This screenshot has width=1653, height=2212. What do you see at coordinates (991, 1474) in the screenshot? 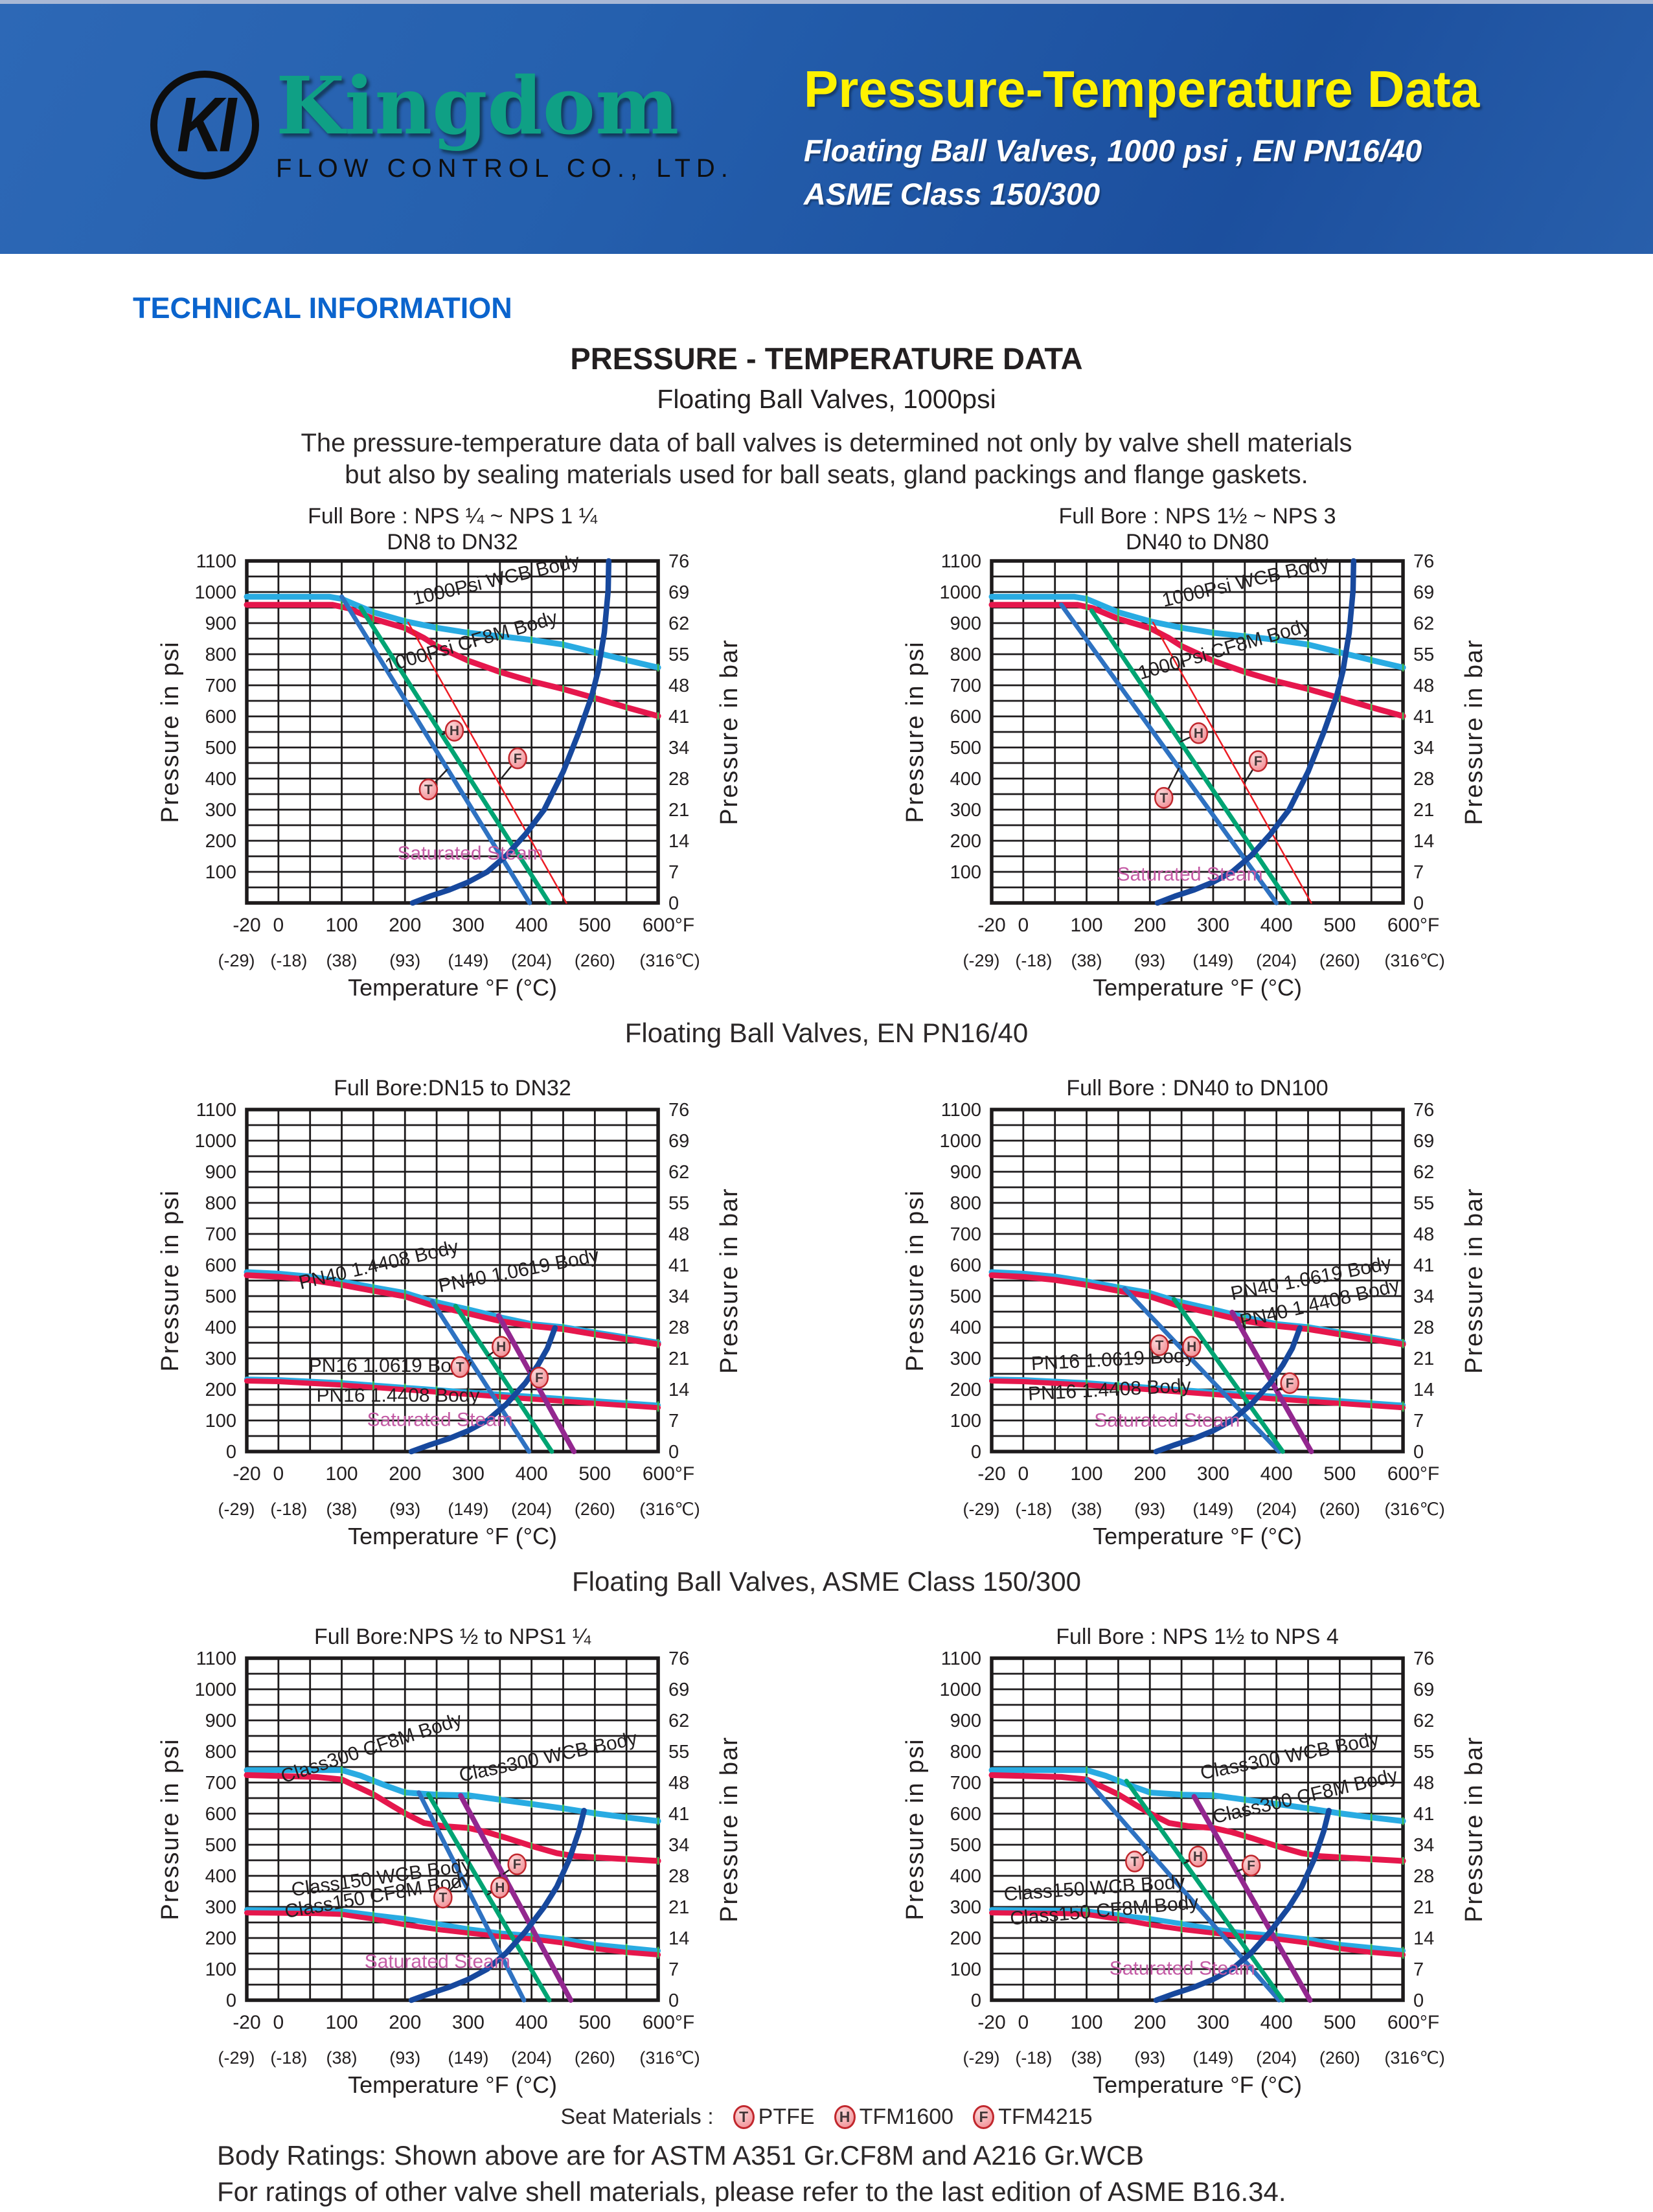
I see `fahrenheit-tick: -20` at bounding box center [991, 1474].